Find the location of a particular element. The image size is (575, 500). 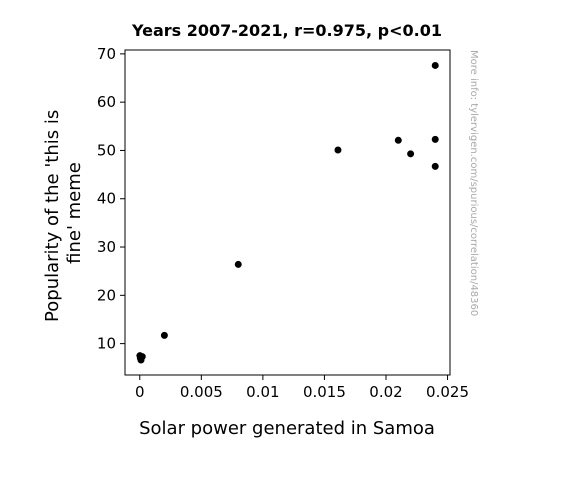

y-axis-label: Popularity of the 'this is fine' meme is located at coordinates (63, 213).